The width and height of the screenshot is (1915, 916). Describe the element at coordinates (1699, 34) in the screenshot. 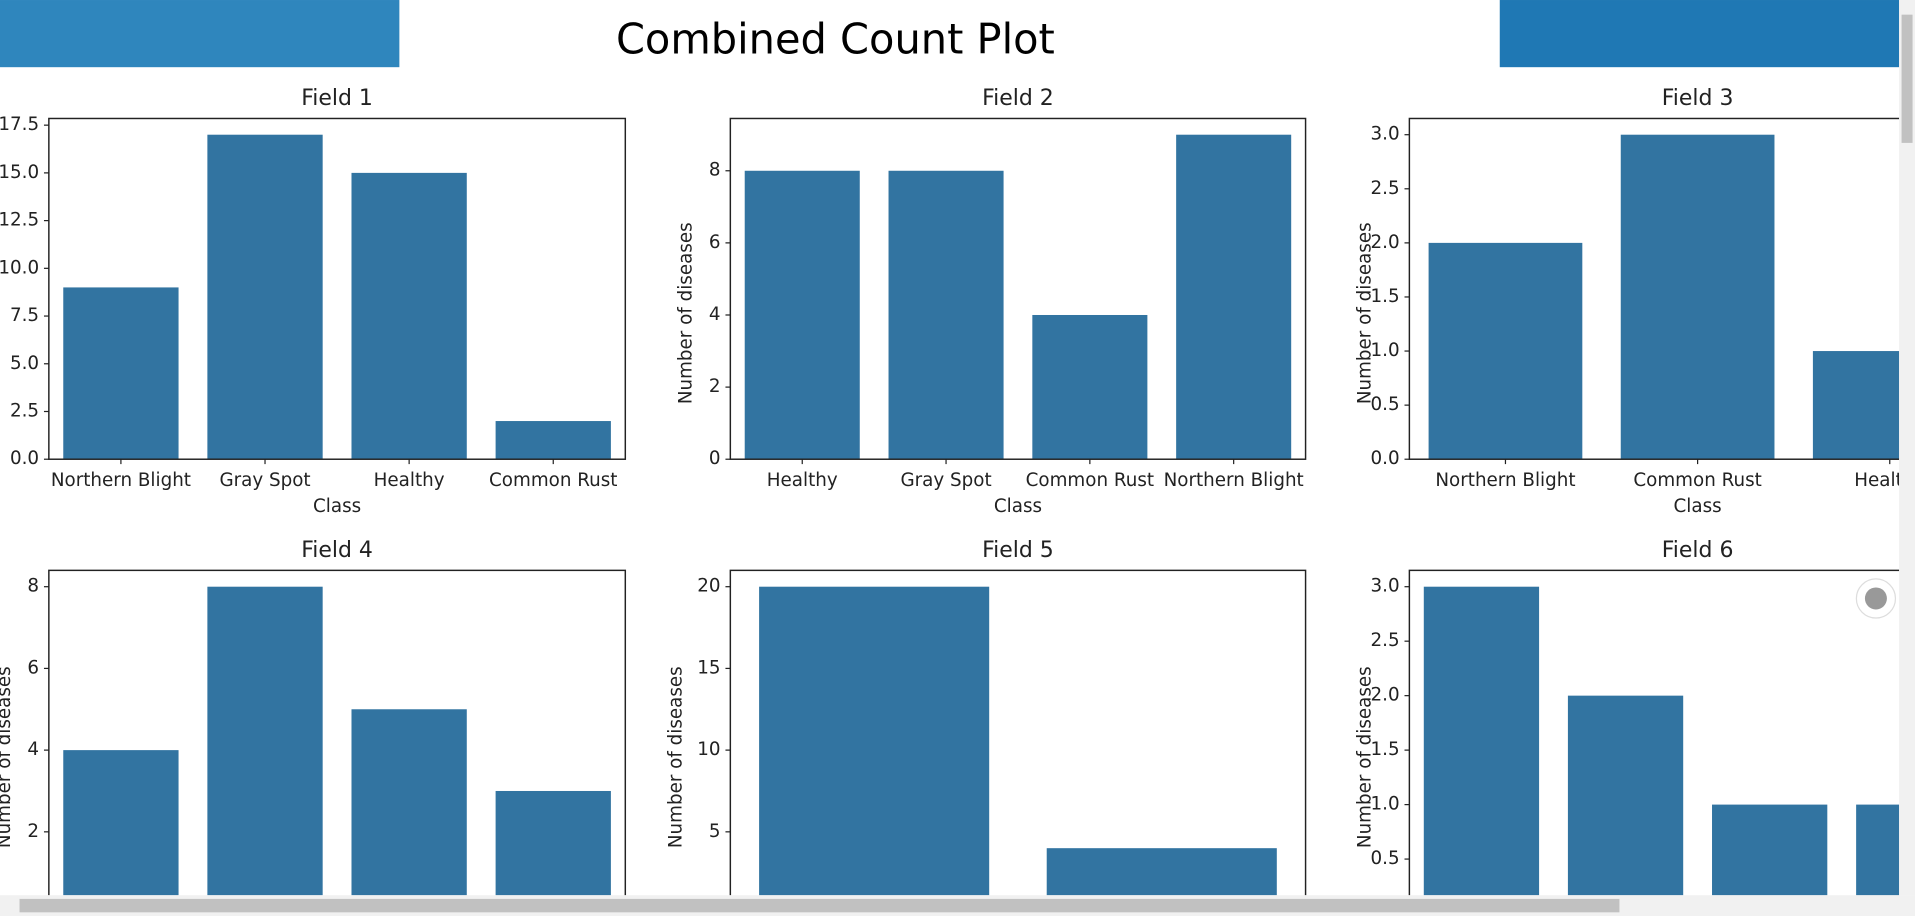

I see `banner-right` at that location.